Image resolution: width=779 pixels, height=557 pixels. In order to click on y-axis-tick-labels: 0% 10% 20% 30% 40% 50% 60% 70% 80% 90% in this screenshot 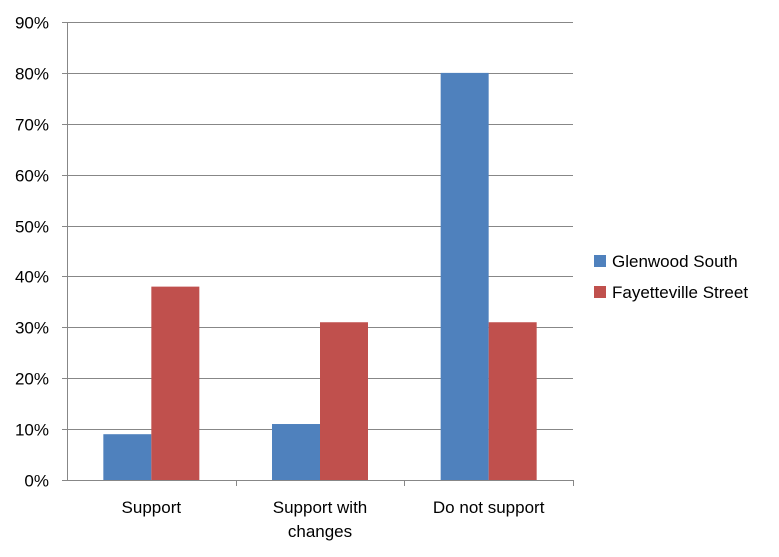, I will do `click(32, 252)`.